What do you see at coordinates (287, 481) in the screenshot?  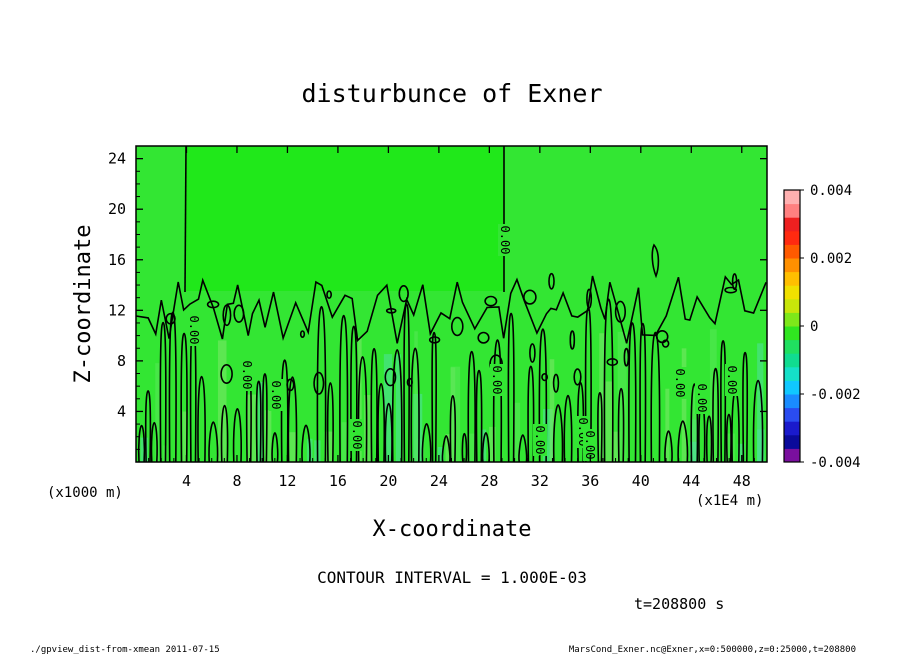 I see `x-tick-label: 12` at bounding box center [287, 481].